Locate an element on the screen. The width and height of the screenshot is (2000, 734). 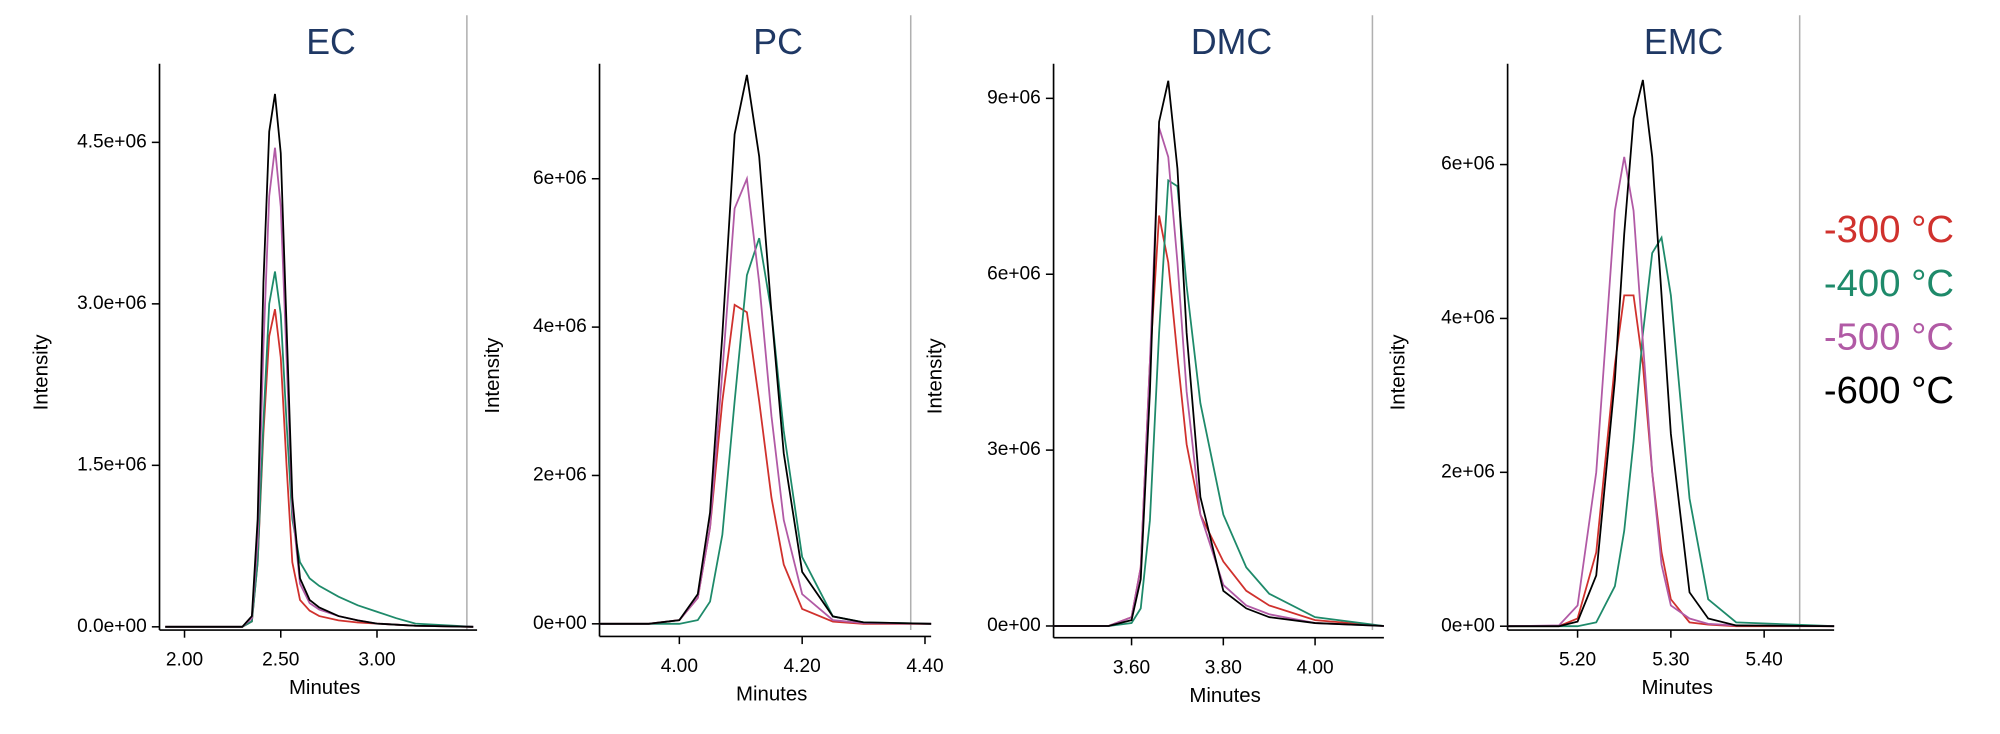
x-tick-label: 2.50 is located at coordinates (280, 660).